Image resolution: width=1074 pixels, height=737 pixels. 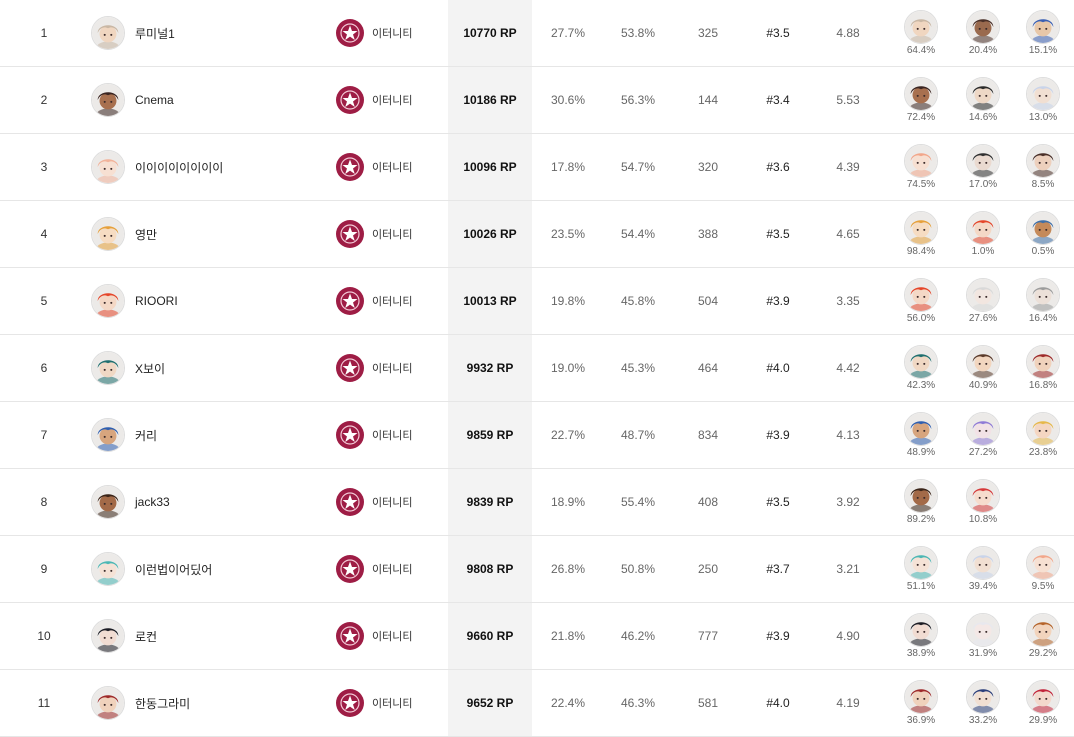 I want to click on most-played-character: 14.6%, so click(x=983, y=100).